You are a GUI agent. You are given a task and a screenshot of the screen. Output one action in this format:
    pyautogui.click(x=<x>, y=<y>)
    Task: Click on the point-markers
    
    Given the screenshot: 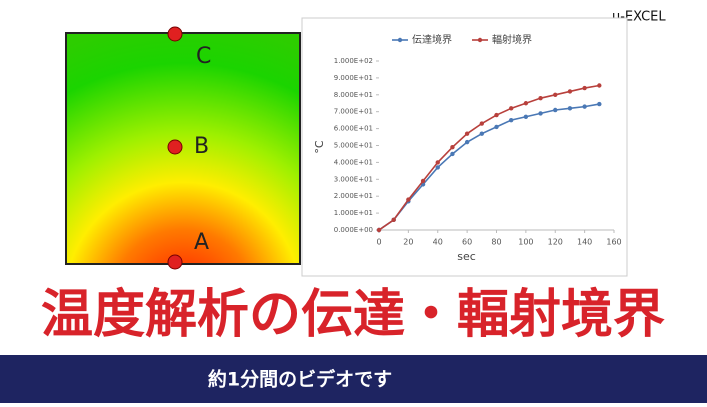 What is the action you would take?
    pyautogui.click(x=175, y=148)
    